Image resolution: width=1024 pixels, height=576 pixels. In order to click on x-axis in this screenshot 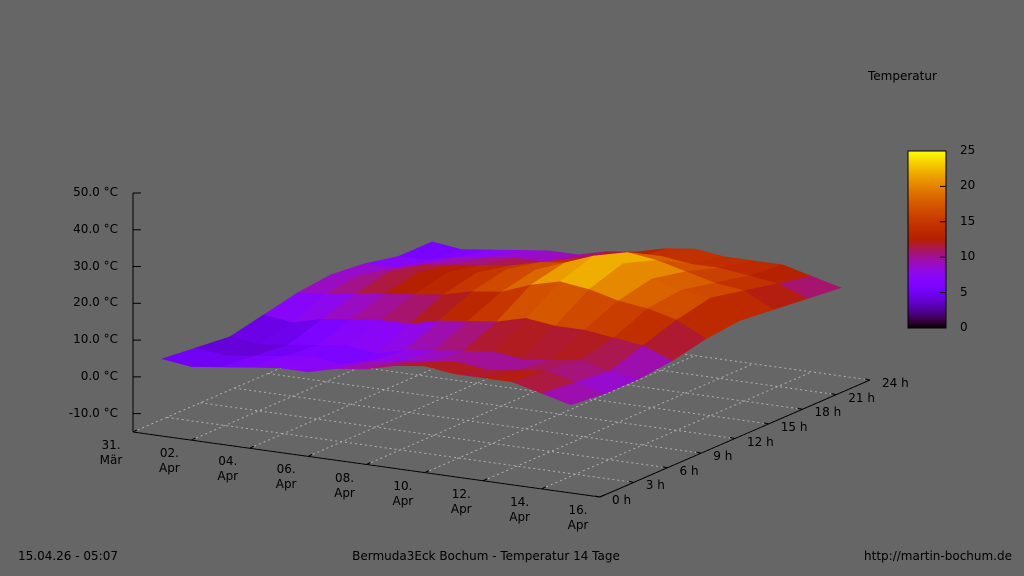, I will do `click(366, 464)`.